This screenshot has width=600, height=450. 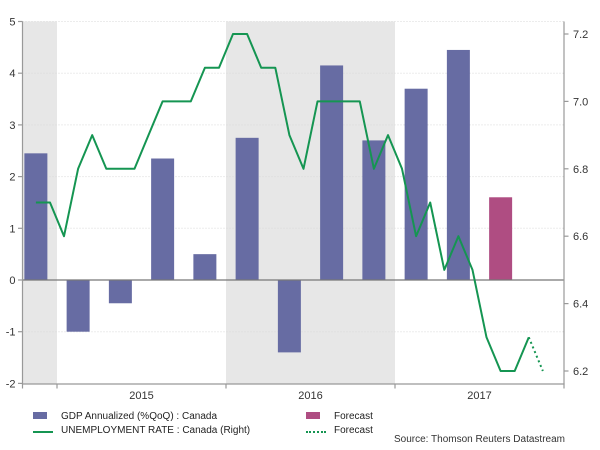 What do you see at coordinates (141, 396) in the screenshot?
I see `year-label-2015: 2015` at bounding box center [141, 396].